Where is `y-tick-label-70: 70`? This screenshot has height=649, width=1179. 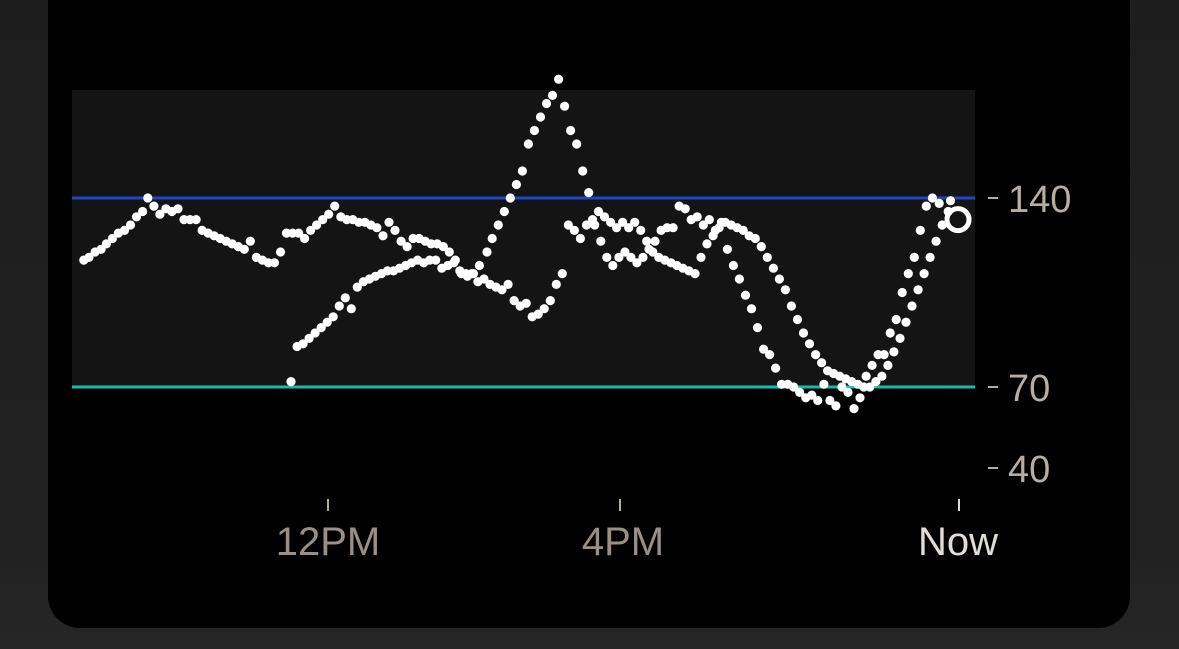
y-tick-label-70: 70 is located at coordinates (1029, 389).